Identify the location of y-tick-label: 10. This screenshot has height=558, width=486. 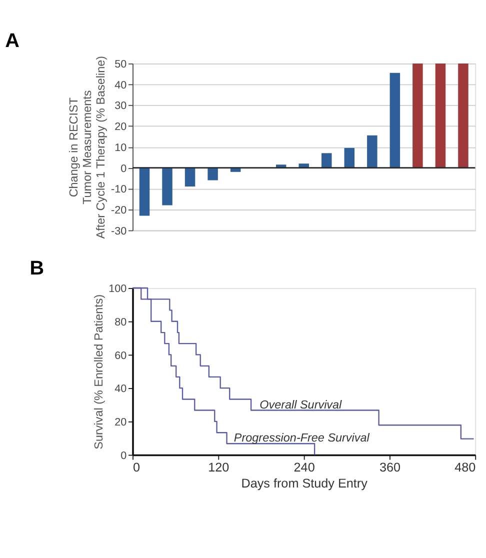
(120, 148).